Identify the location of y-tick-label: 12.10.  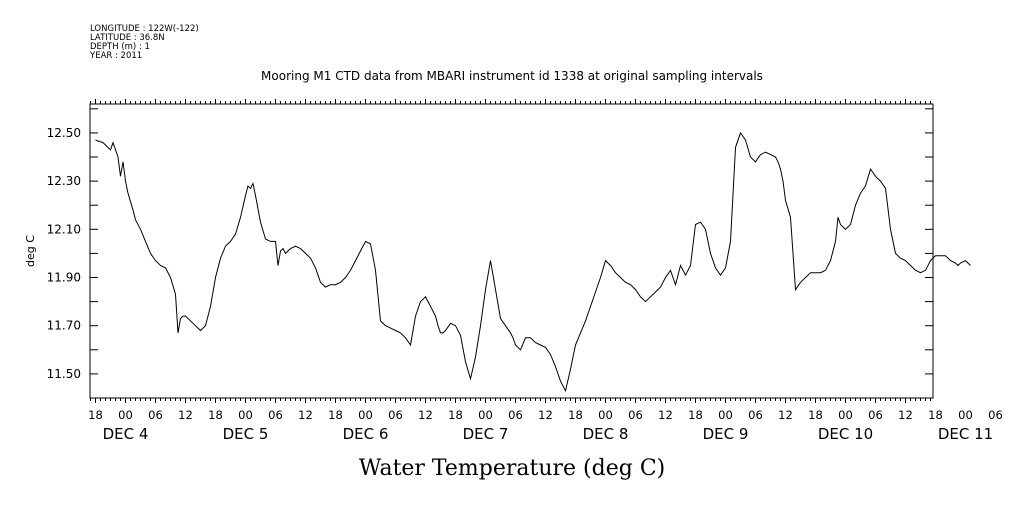
(64, 229).